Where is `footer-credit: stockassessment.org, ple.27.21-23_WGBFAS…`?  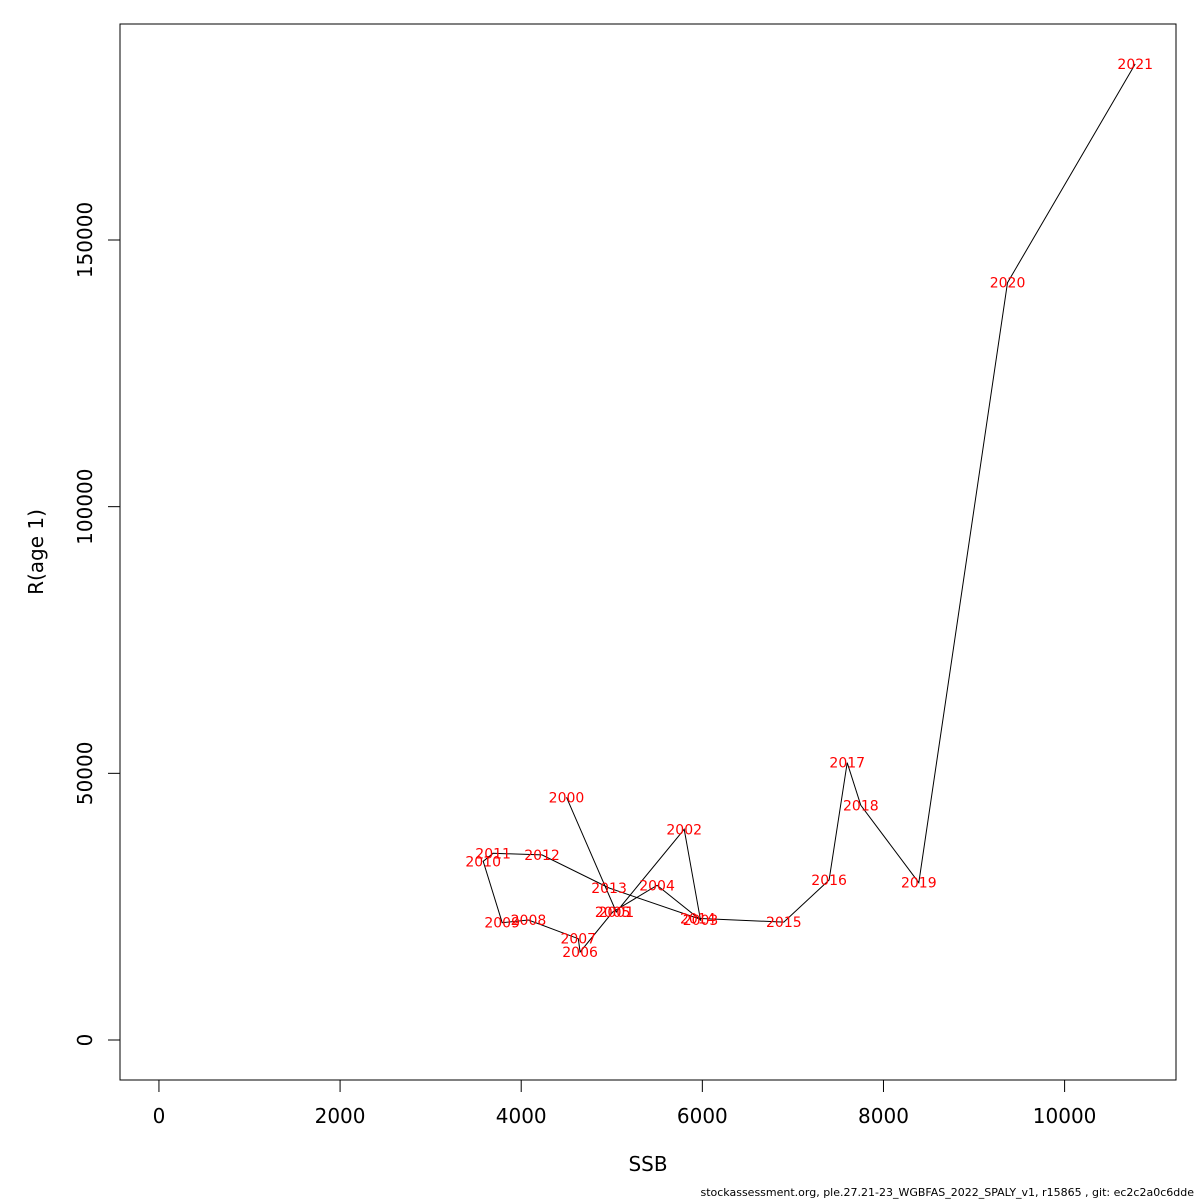
footer-credit: stockassessment.org, ple.27.21-23_WGBFAS… is located at coordinates (947, 1192).